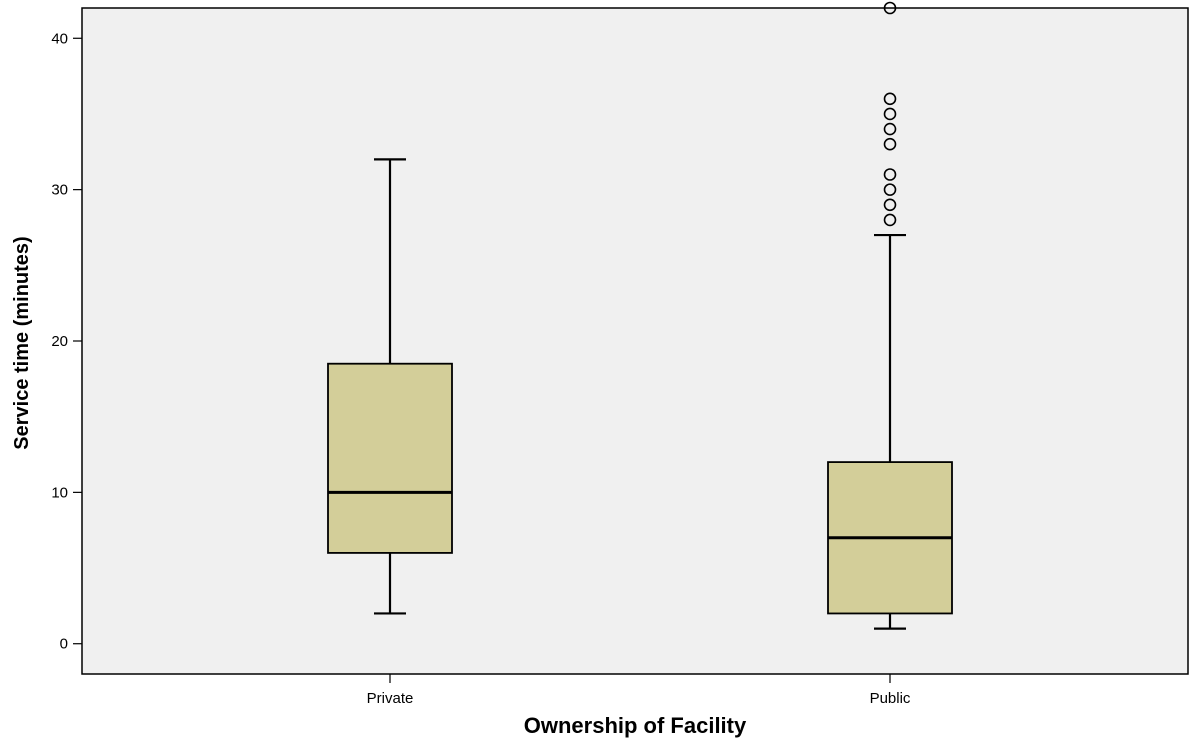 This screenshot has width=1193, height=740. Describe the element at coordinates (390, 458) in the screenshot. I see `box-iqr` at that location.